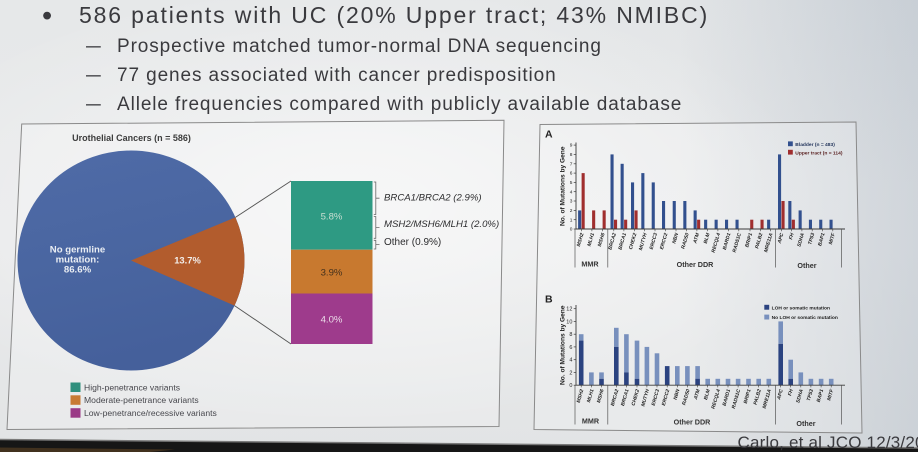 Image resolution: width=918 pixels, height=453 pixels. Describe the element at coordinates (571, 202) in the screenshot. I see `svg-text: 3` at that location.